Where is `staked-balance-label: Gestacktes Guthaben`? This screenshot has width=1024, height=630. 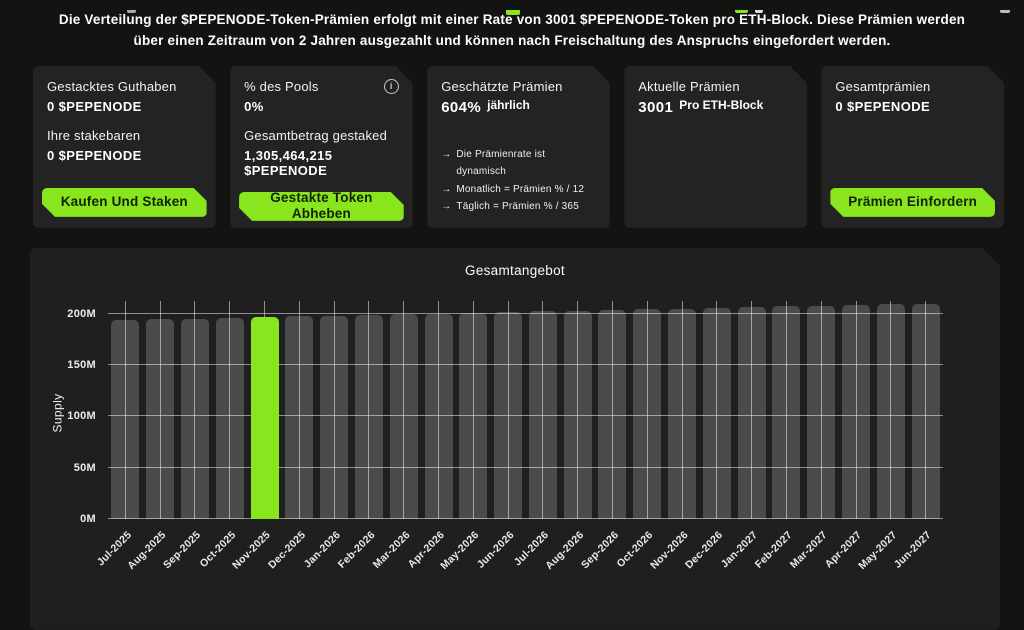
staked-balance-label: Gestacktes Guthaben is located at coordinates (112, 86).